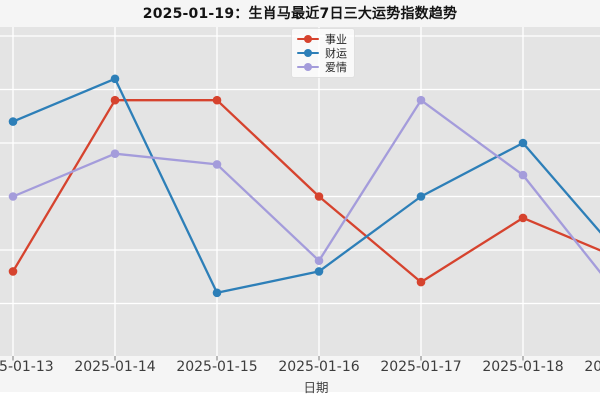 This screenshot has height=400, width=600. What do you see at coordinates (316, 387) in the screenshot?
I see `x-axis-label: 日期` at bounding box center [316, 387].